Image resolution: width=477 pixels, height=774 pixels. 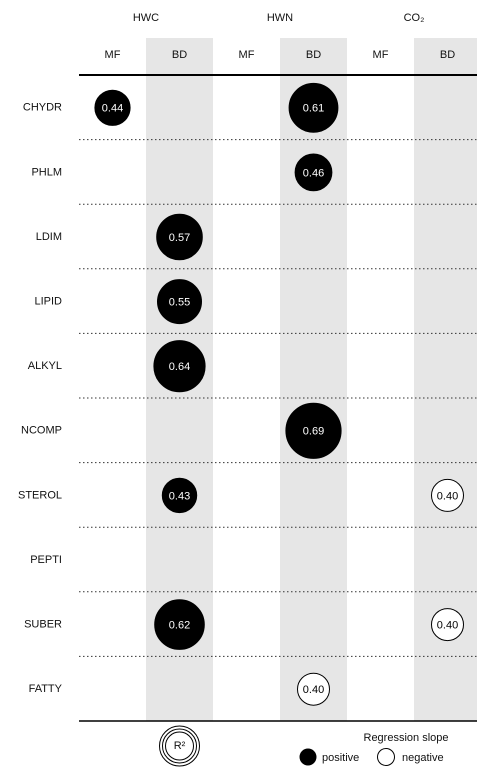 I want to click on bubble-label: 0.43, so click(x=179, y=496).